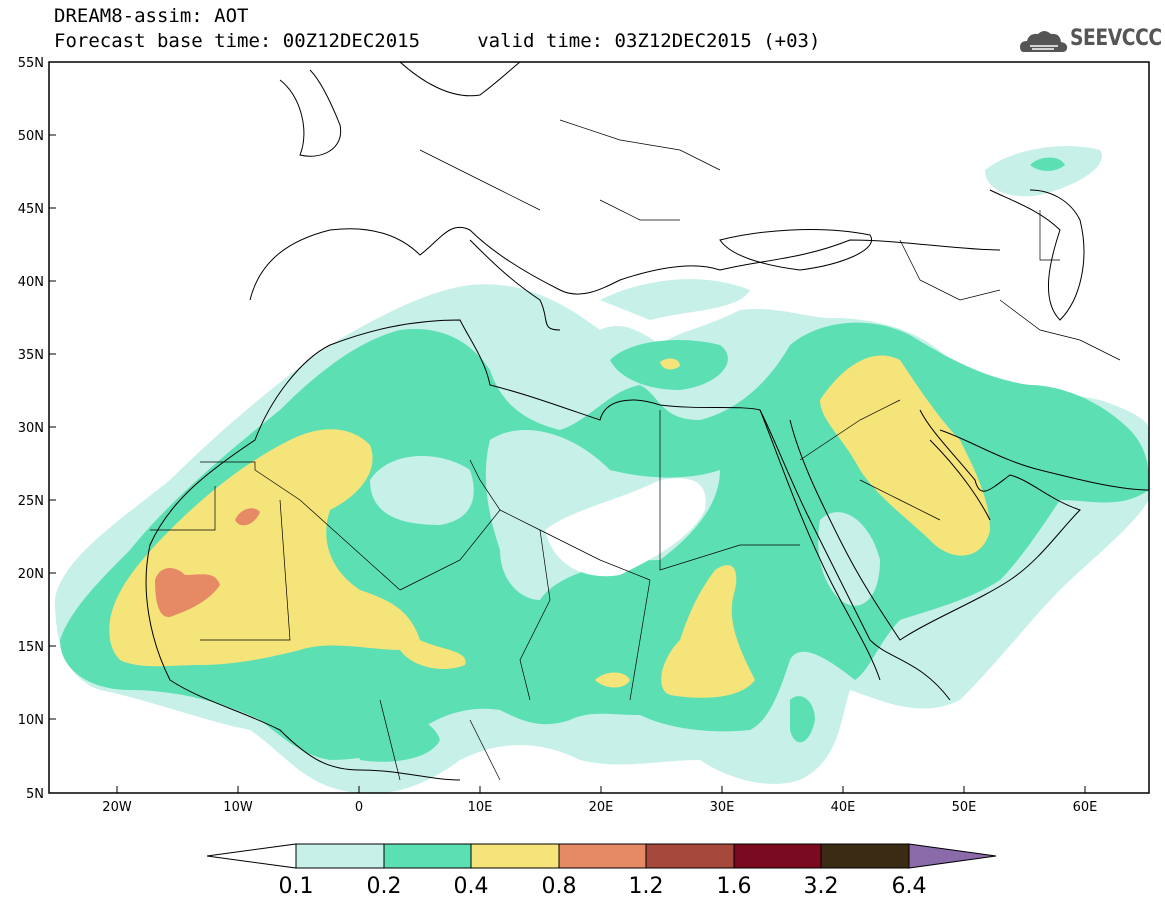  Describe the element at coordinates (952, 856) in the screenshot. I see `legend-swatch-high-arrow` at that location.